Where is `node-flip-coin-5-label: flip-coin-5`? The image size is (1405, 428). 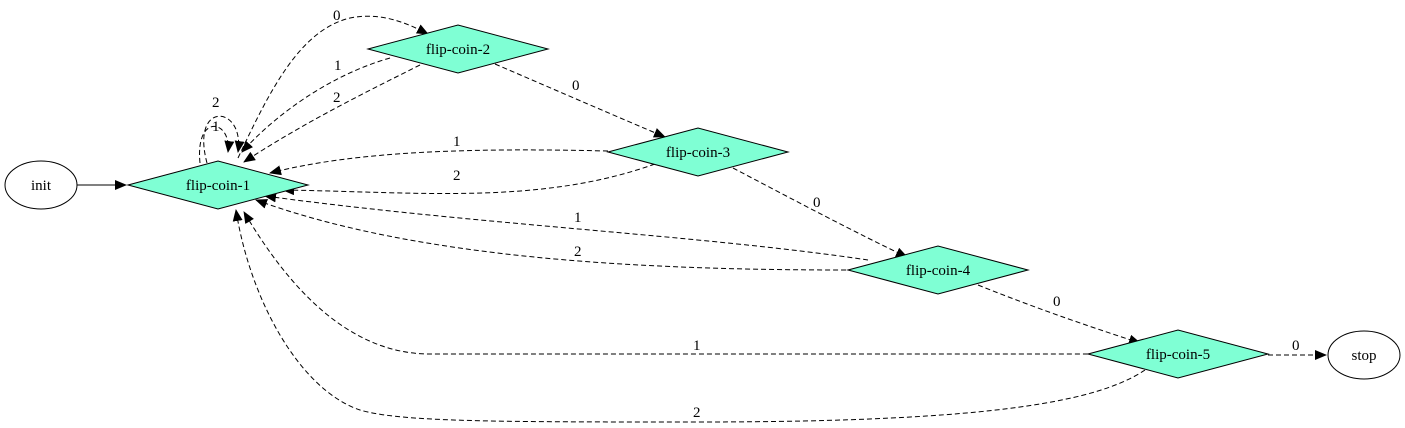 node-flip-coin-5-label: flip-coin-5 is located at coordinates (1178, 355).